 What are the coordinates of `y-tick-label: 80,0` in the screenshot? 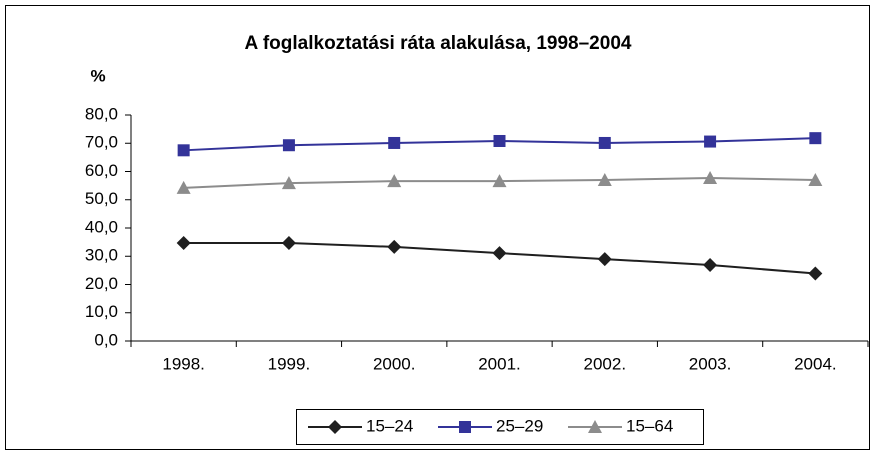 It's located at (101, 113).